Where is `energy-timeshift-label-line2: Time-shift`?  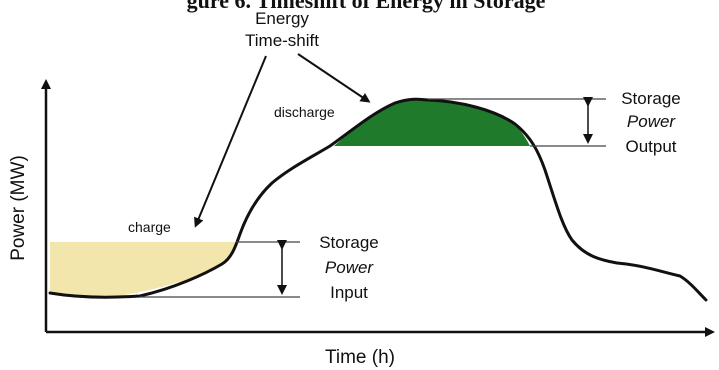 energy-timeshift-label-line2: Time-shift is located at coordinates (282, 40).